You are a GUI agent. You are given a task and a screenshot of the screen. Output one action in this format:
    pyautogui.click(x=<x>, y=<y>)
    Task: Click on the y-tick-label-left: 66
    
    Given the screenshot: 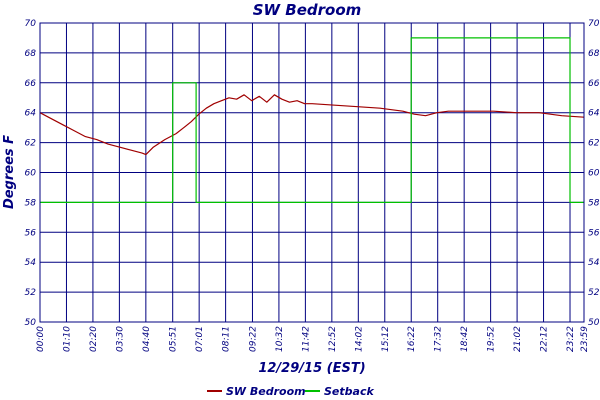 What is the action you would take?
    pyautogui.click(x=31, y=84)
    